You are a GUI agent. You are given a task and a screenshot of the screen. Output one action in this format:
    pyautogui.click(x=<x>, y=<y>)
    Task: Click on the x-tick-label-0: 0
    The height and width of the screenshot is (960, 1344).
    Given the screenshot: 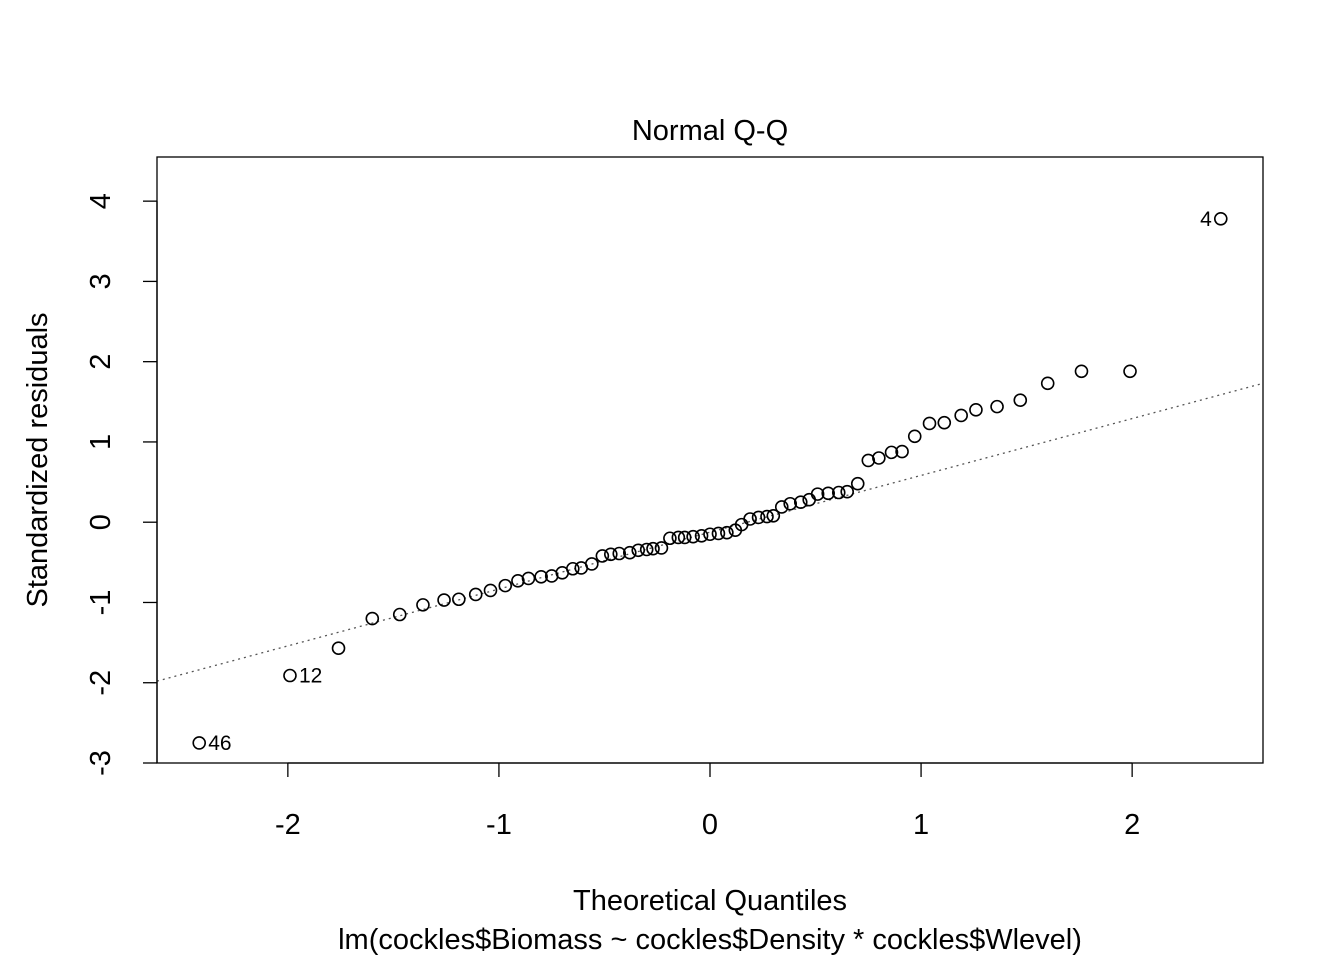 What is the action you would take?
    pyautogui.click(x=710, y=825)
    